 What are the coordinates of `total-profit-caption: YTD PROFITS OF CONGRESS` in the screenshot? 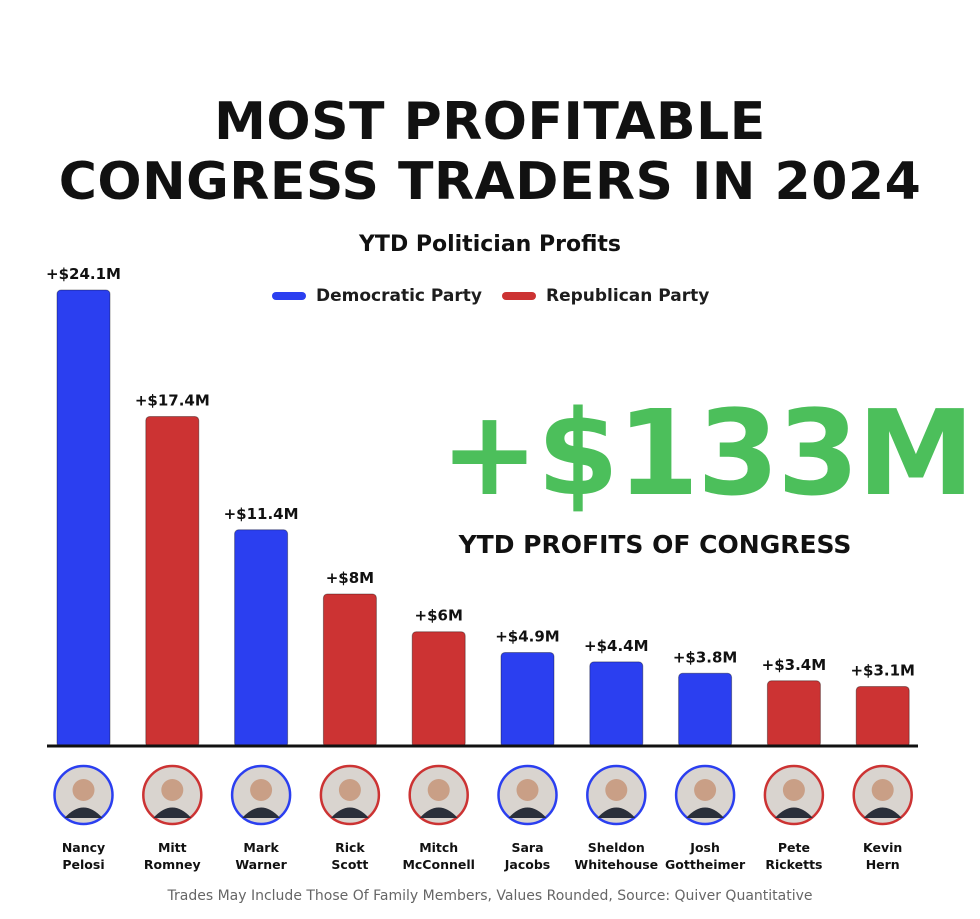 It's located at (655, 544).